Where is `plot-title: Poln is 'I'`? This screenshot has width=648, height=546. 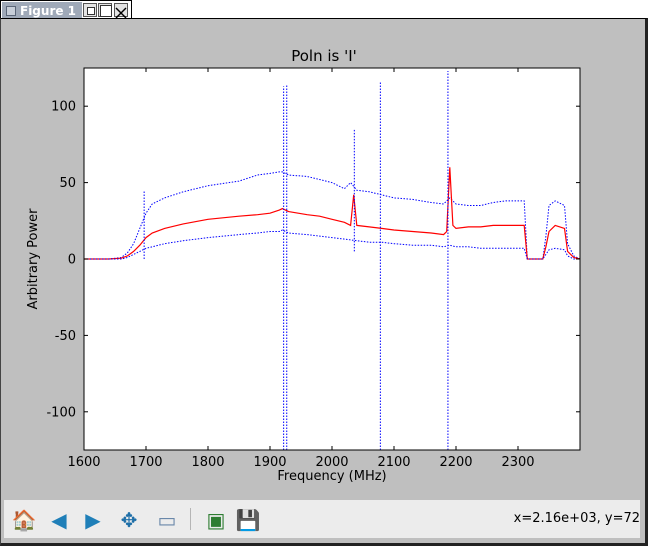
plot-title: Poln is 'I' is located at coordinates (324, 56).